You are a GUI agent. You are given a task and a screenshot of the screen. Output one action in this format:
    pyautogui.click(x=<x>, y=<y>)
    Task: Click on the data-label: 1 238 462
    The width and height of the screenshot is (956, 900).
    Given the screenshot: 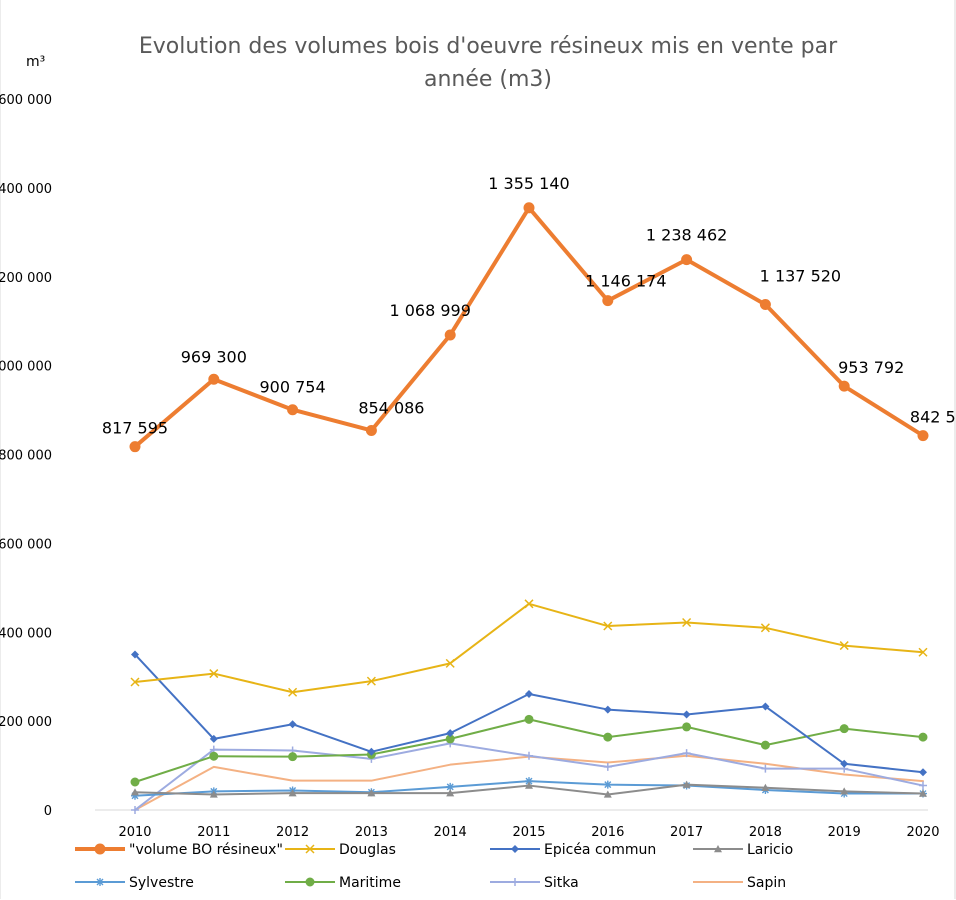 What is the action you would take?
    pyautogui.click(x=686, y=235)
    